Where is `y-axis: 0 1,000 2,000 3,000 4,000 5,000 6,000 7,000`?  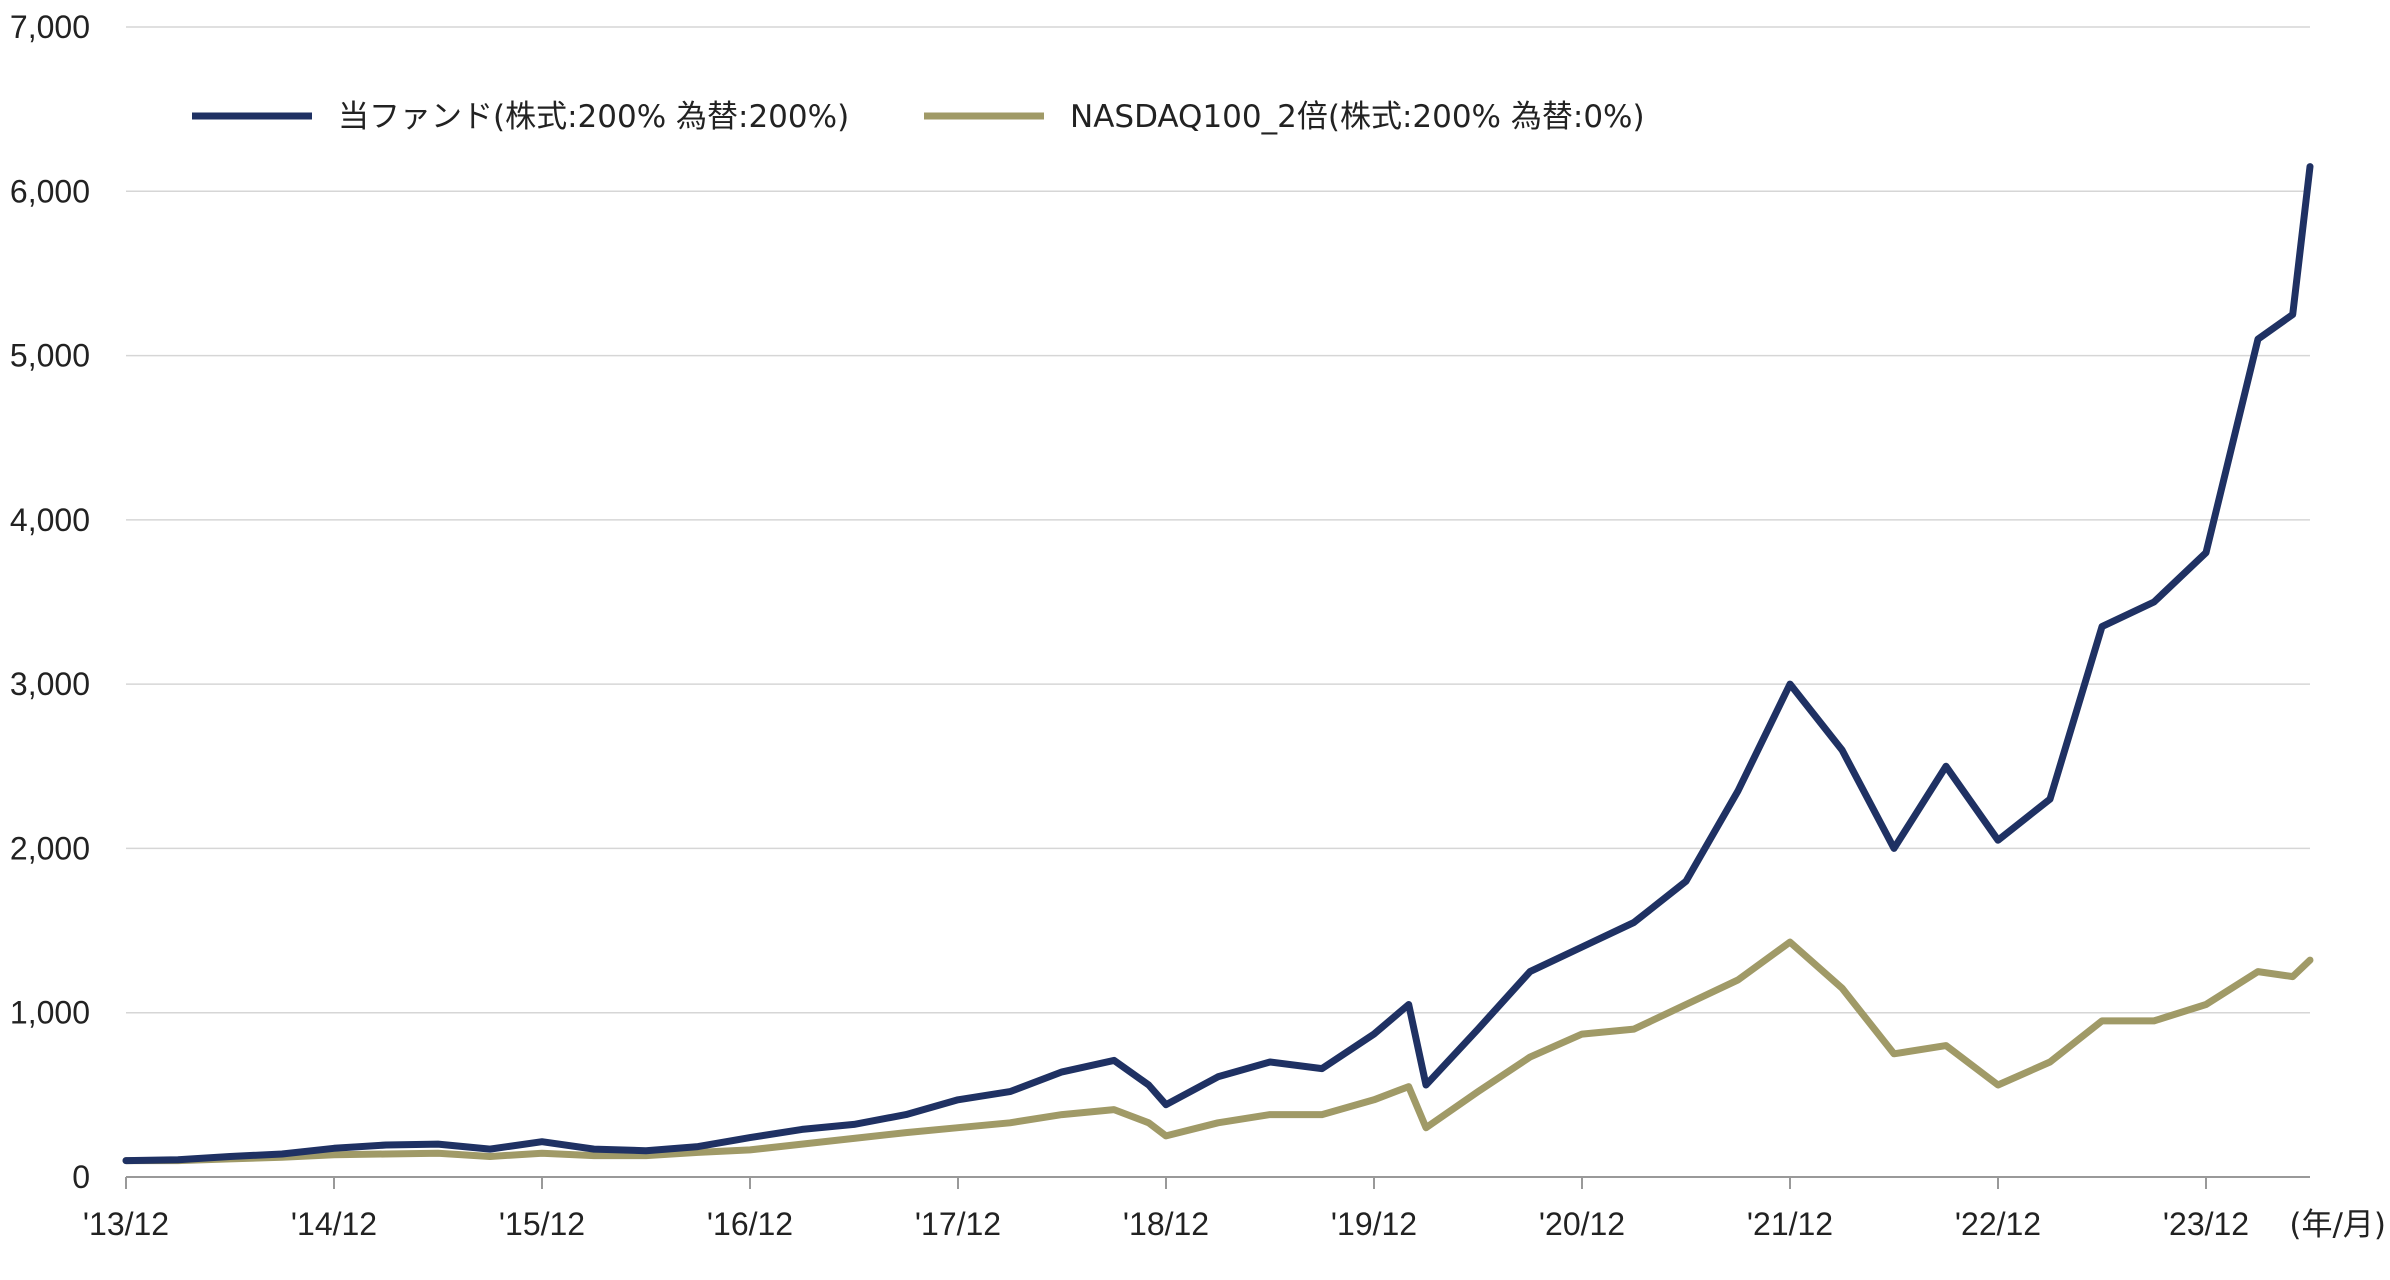
y-axis: 0 1,000 2,000 3,000 4,000 5,000 6,000 7,000 is located at coordinates (50, 602).